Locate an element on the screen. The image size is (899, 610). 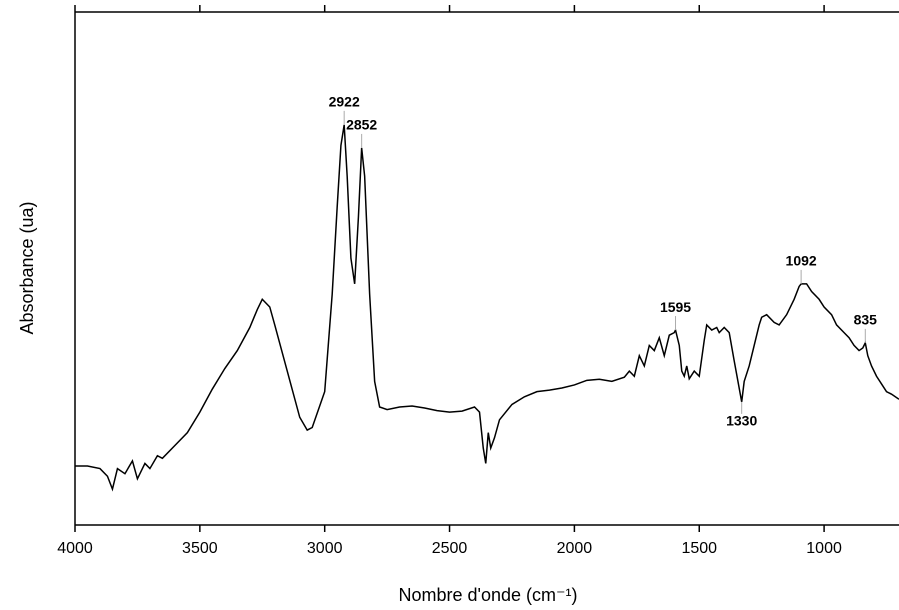
x-tick-label: 2500 is located at coordinates (450, 548).